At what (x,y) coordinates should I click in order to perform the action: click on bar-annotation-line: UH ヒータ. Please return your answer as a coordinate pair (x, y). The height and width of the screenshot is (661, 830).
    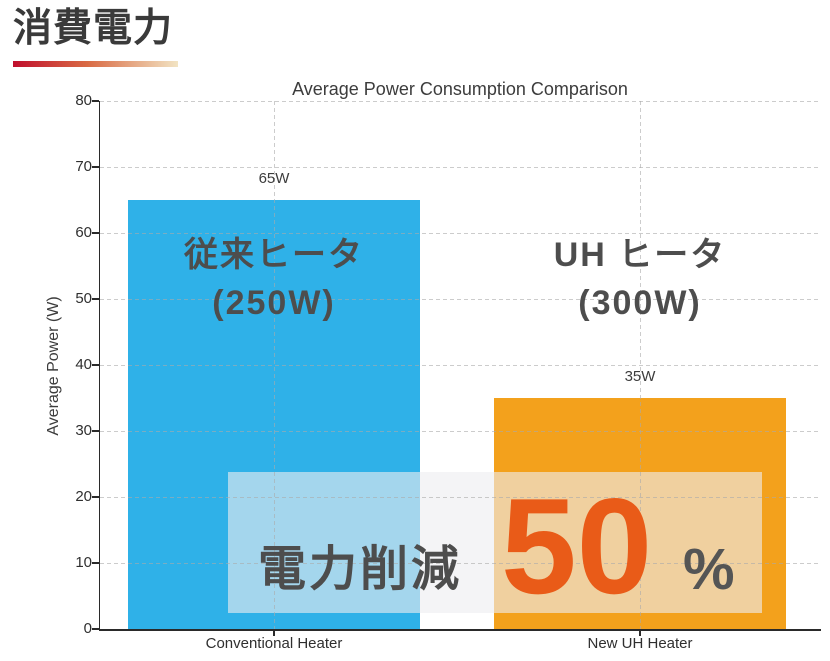
    Looking at the image, I should click on (640, 255).